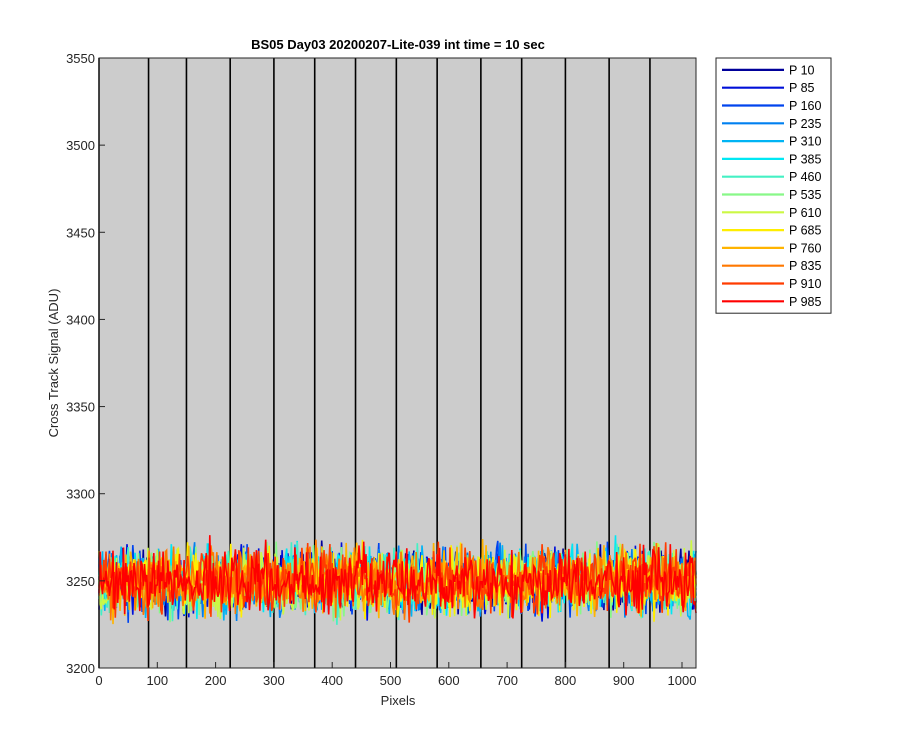  Describe the element at coordinates (805, 248) in the screenshot. I see `legend-label: P 760` at that location.